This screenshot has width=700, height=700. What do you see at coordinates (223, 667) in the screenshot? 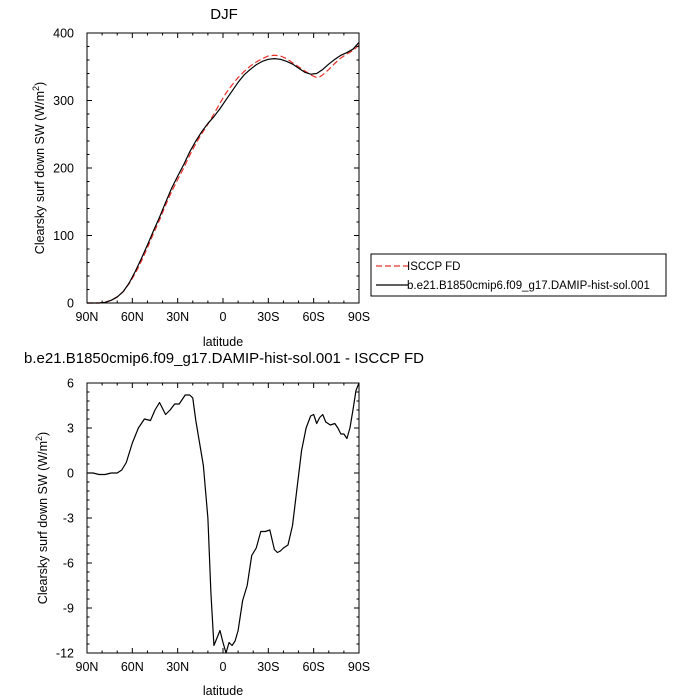
I see `bottom-x-tick-label: 0` at bounding box center [223, 667].